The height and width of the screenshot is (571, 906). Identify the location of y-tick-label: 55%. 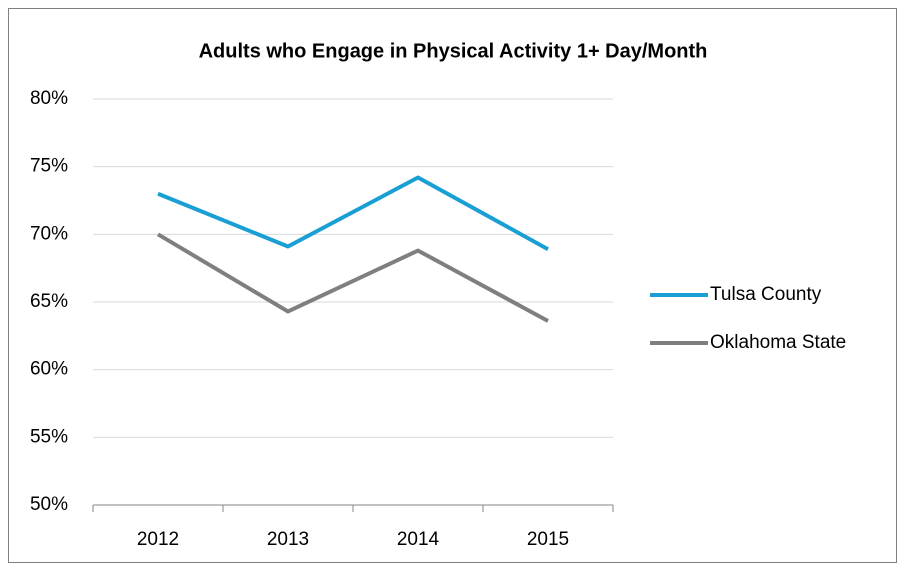
(49, 436).